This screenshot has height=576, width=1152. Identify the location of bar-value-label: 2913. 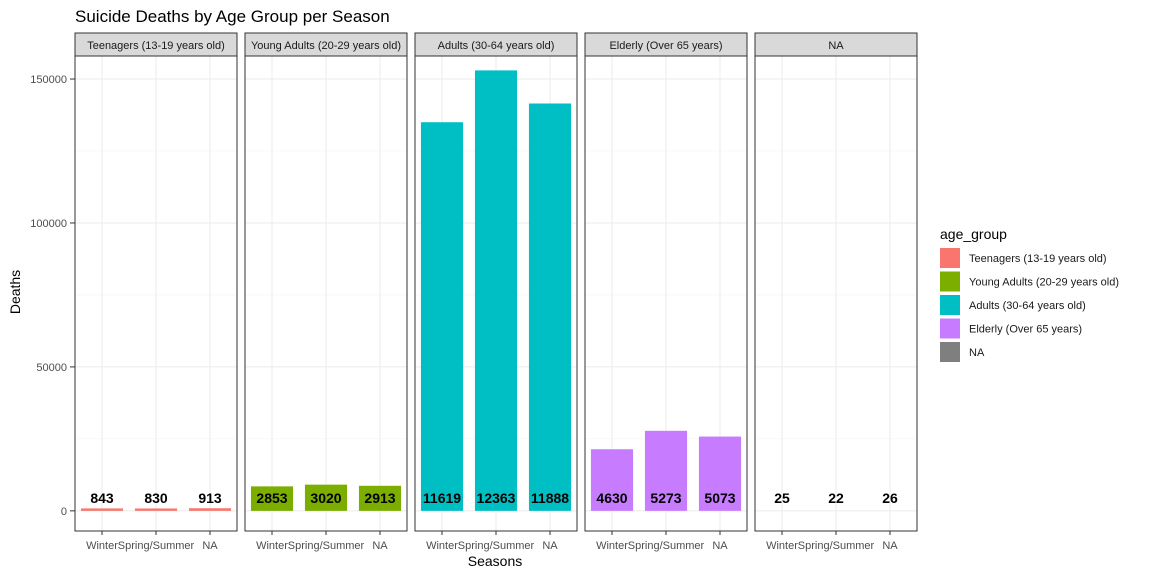
(379, 498).